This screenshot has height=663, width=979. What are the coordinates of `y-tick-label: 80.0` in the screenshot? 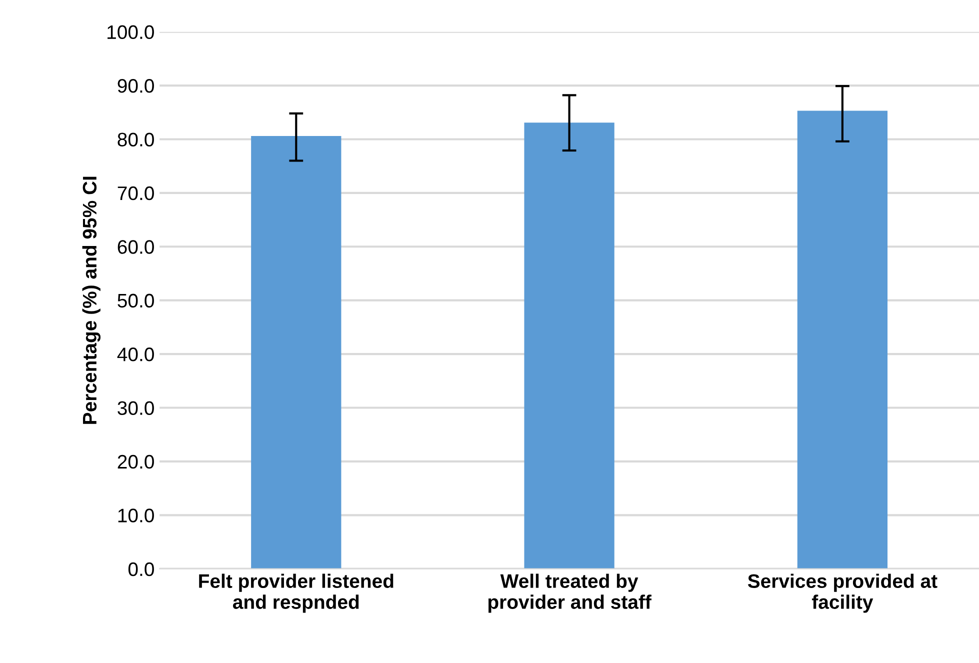 It's located at (136, 139).